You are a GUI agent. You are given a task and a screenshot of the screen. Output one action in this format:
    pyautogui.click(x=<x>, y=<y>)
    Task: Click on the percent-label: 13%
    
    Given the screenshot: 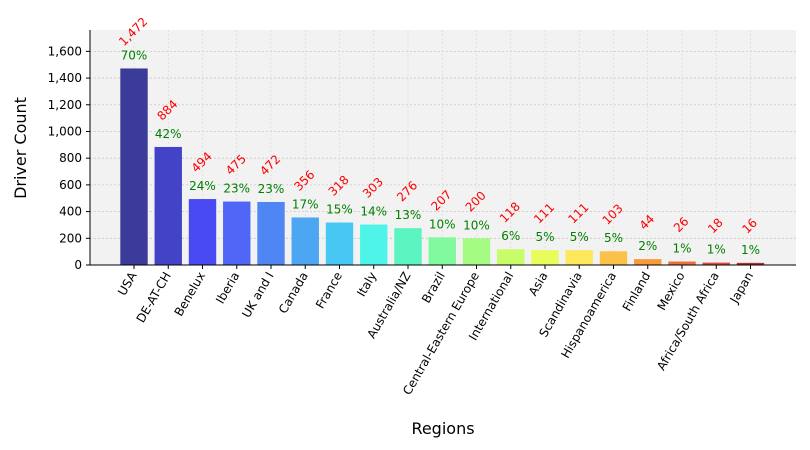 What is the action you would take?
    pyautogui.click(x=408, y=215)
    